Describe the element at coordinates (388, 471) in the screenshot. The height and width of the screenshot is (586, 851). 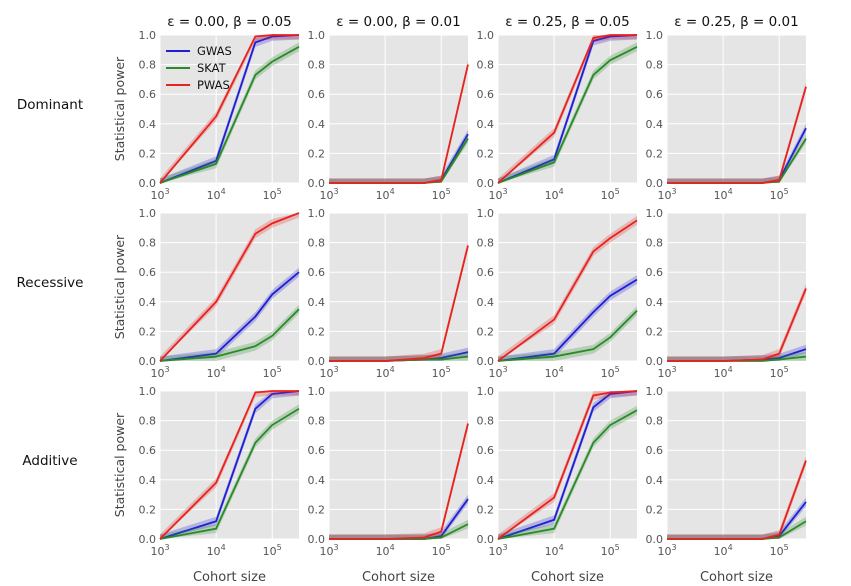
I see `subplot-additive-2: 0.0 0.2 0.4 0.6 0.8 1.0 10³ 10⁴ 10⁵` at that location.